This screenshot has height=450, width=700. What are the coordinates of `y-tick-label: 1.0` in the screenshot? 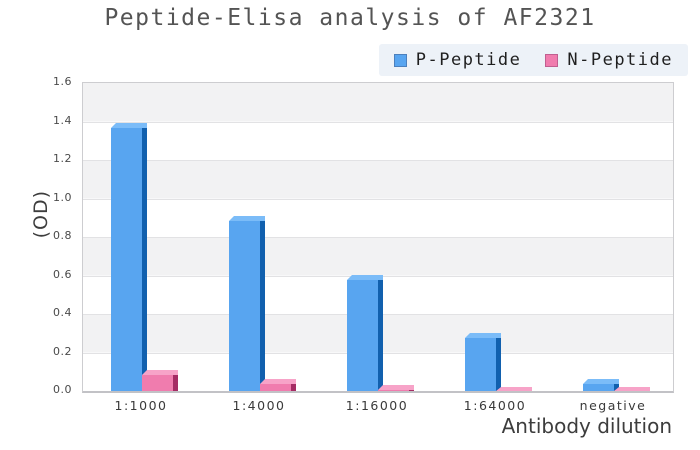 It's located at (62, 197).